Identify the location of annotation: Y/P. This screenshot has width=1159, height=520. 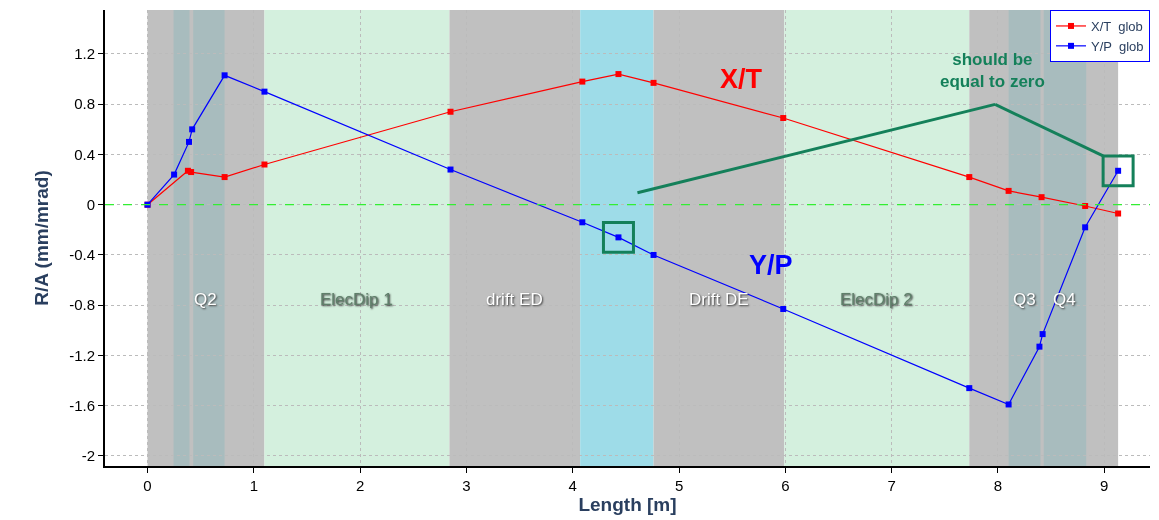
(771, 265).